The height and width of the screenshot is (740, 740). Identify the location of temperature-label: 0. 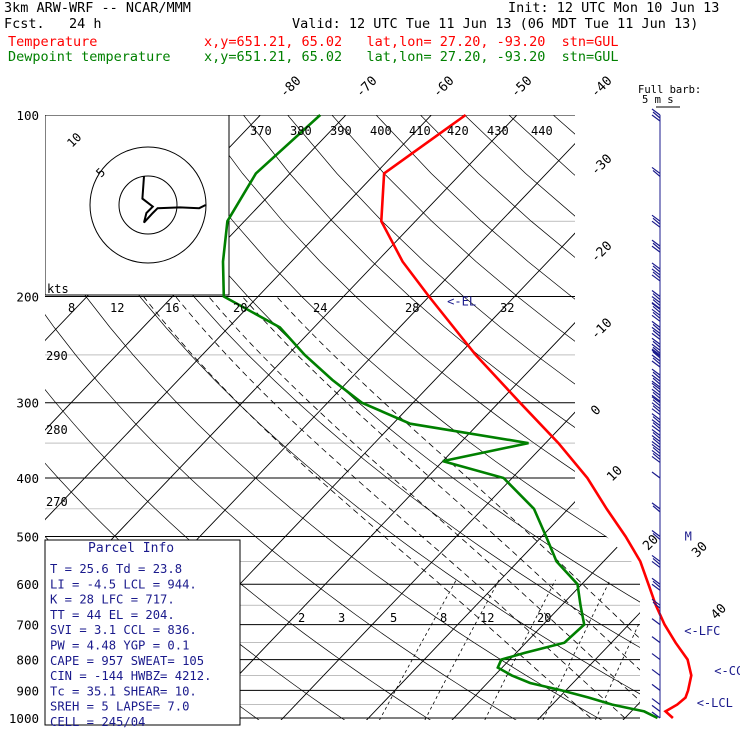
(596, 411).